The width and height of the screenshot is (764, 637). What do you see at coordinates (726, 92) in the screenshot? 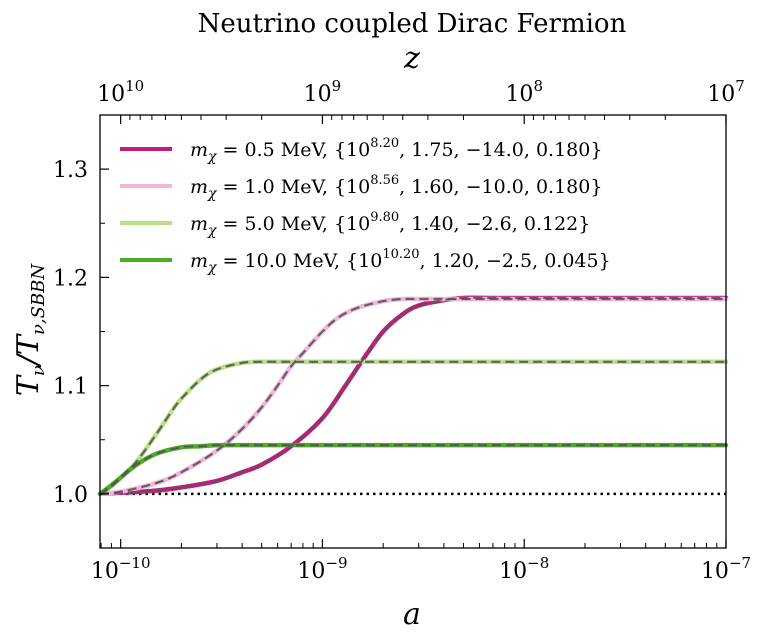
I see `z-tick-label: 10⁷` at bounding box center [726, 92].